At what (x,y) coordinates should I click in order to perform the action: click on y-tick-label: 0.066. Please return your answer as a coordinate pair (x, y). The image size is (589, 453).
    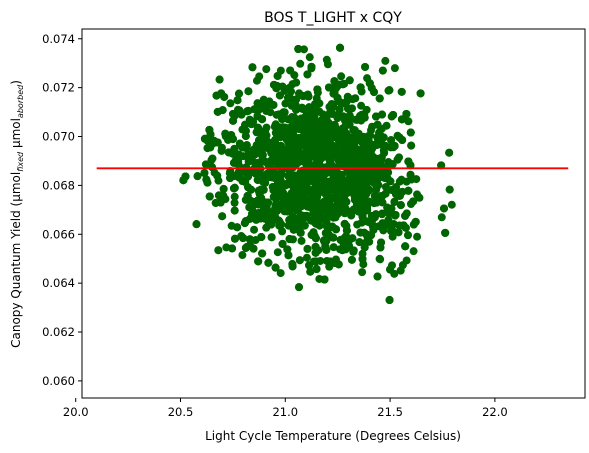
    Looking at the image, I should click on (58, 234).